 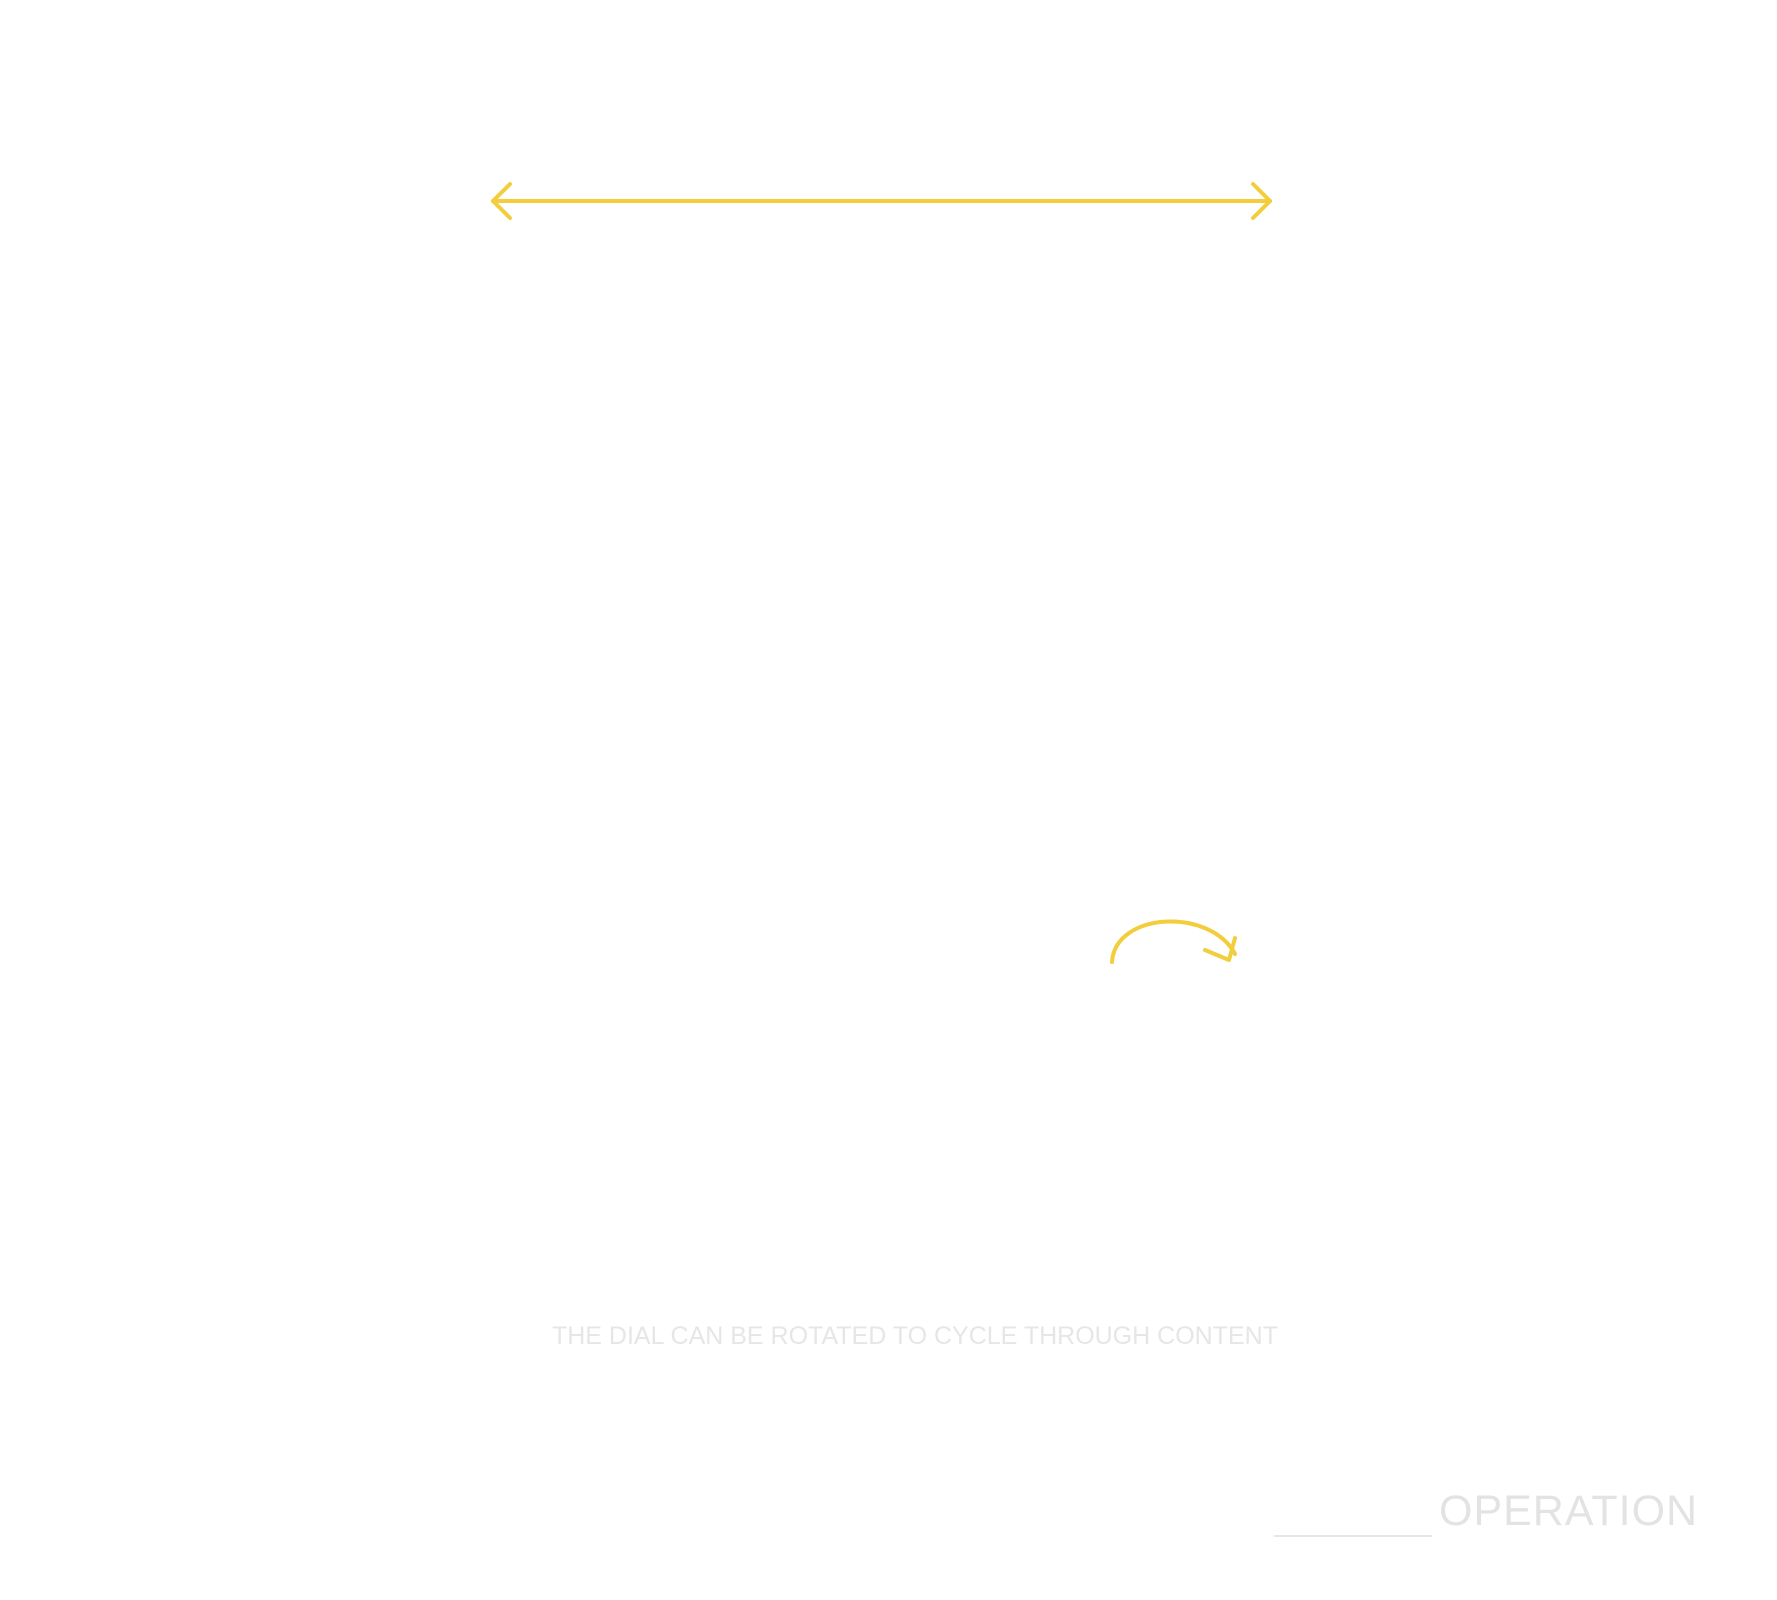 What do you see at coordinates (881, 201) in the screenshot?
I see `double-headed-horizontal-arrow-icon` at bounding box center [881, 201].